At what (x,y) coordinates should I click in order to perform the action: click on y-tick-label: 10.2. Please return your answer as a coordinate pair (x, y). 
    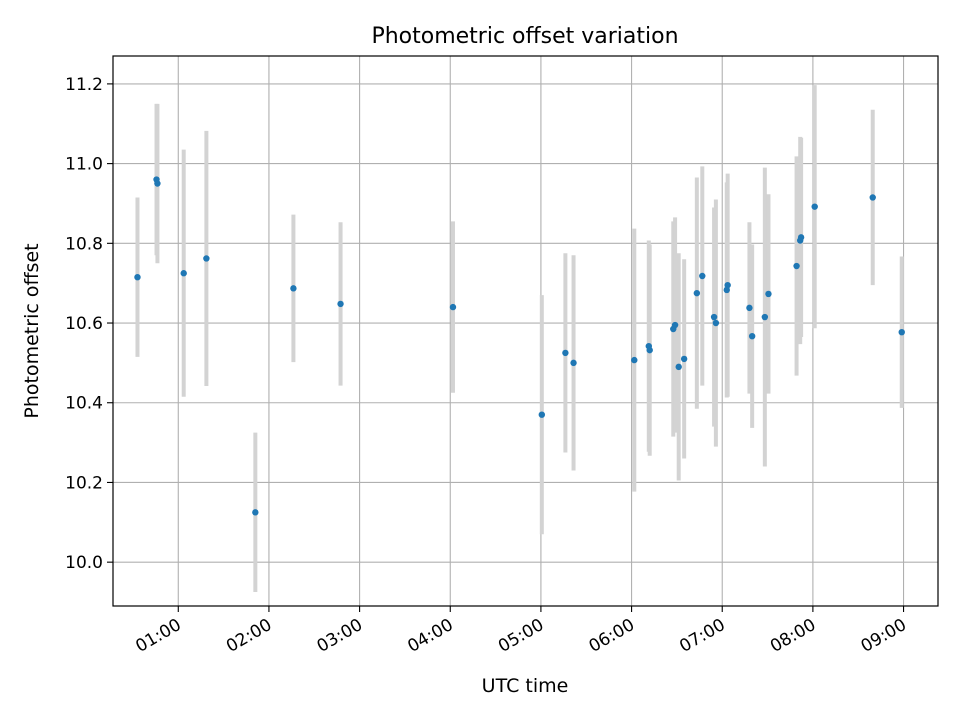
    Looking at the image, I should click on (84, 483).